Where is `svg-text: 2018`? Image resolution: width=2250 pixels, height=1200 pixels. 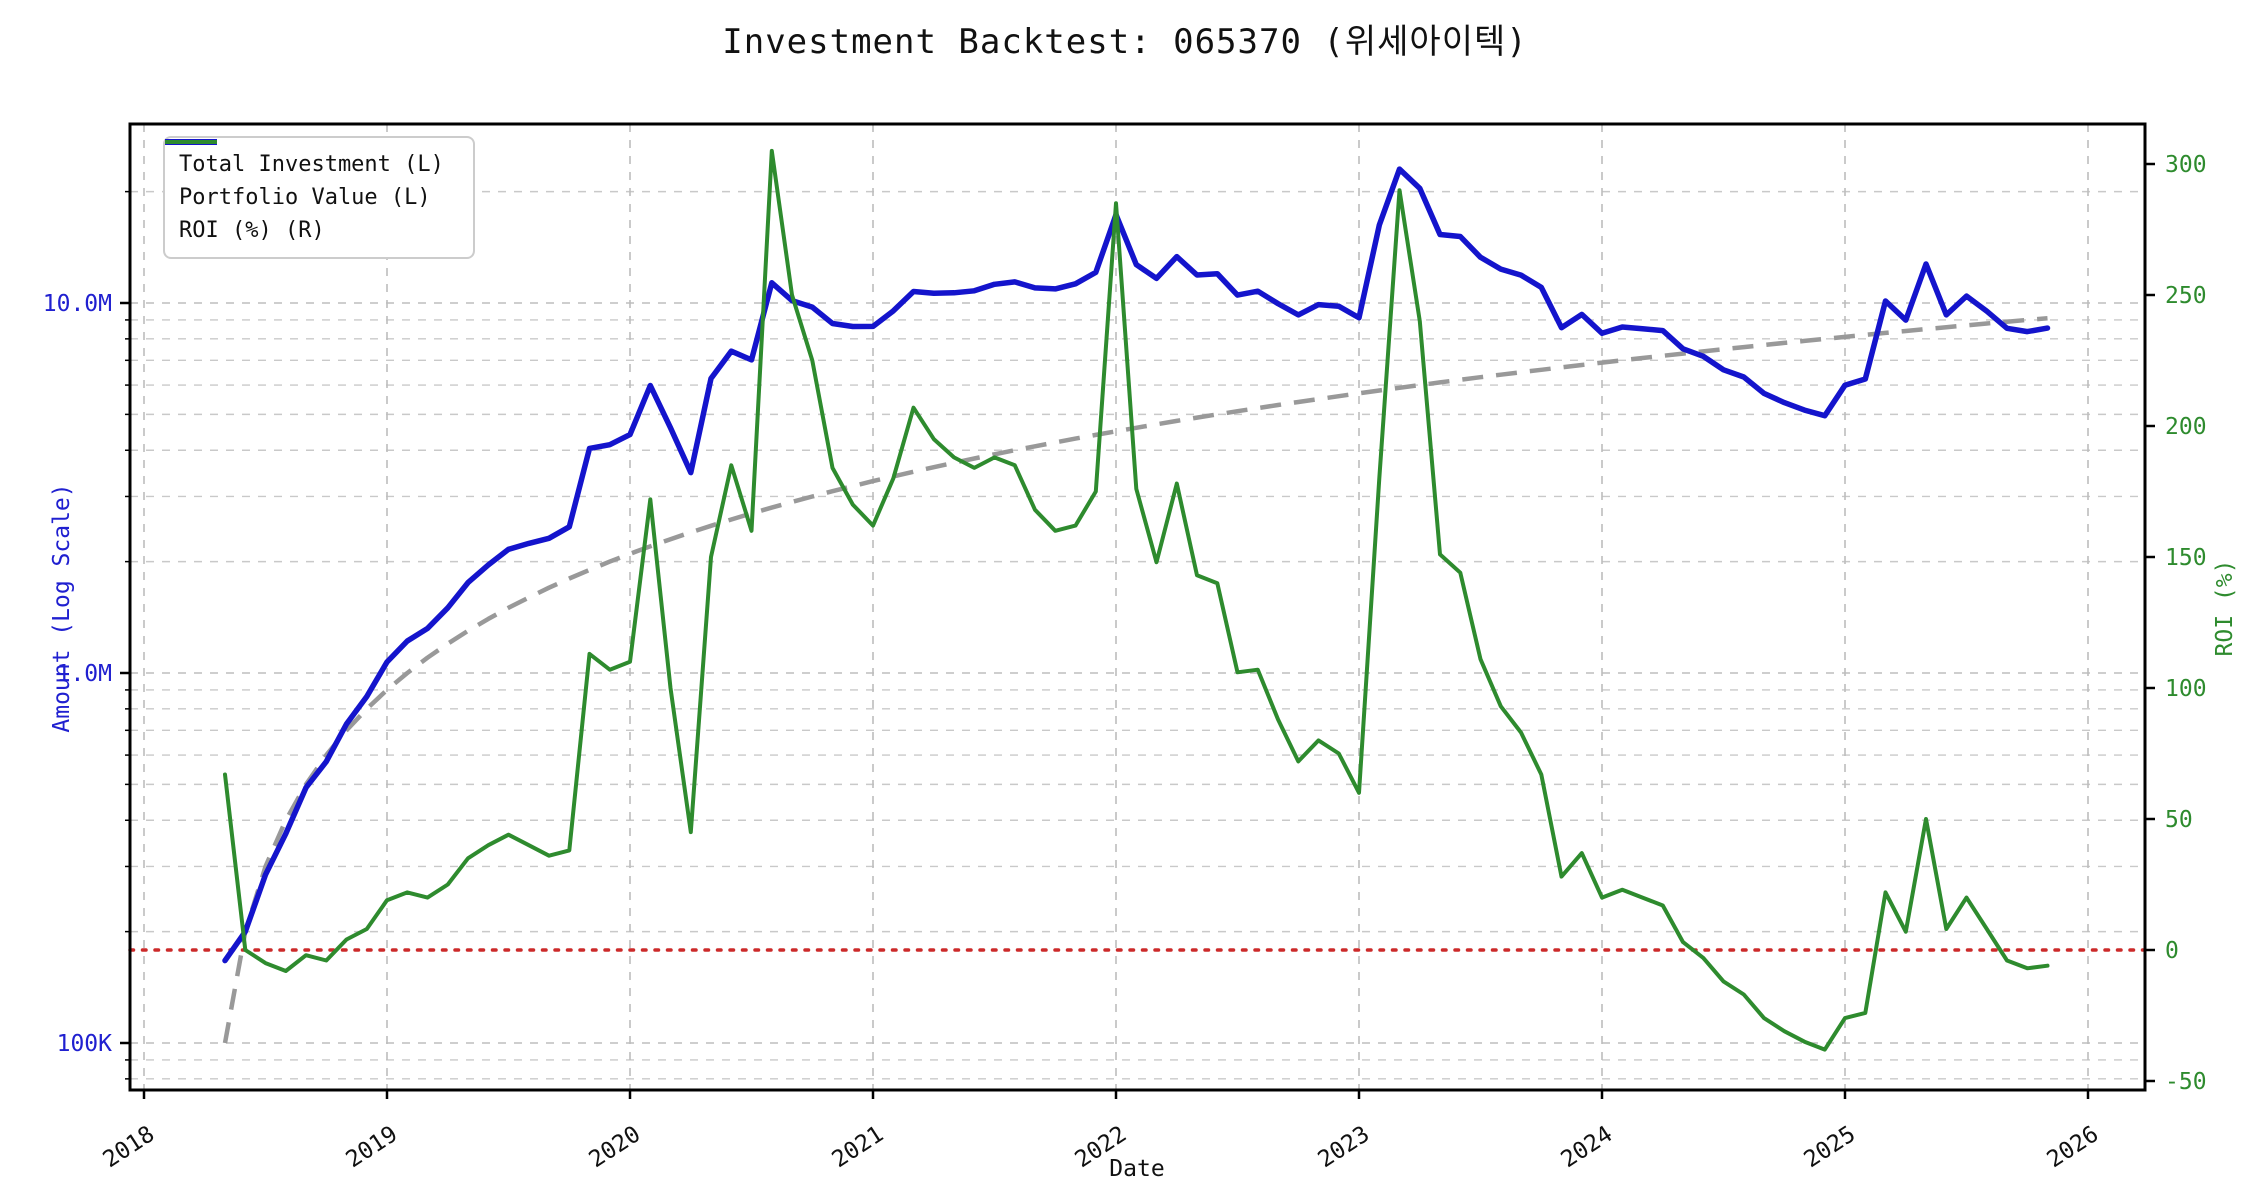 svg-text: 2018 is located at coordinates (129, 1147).